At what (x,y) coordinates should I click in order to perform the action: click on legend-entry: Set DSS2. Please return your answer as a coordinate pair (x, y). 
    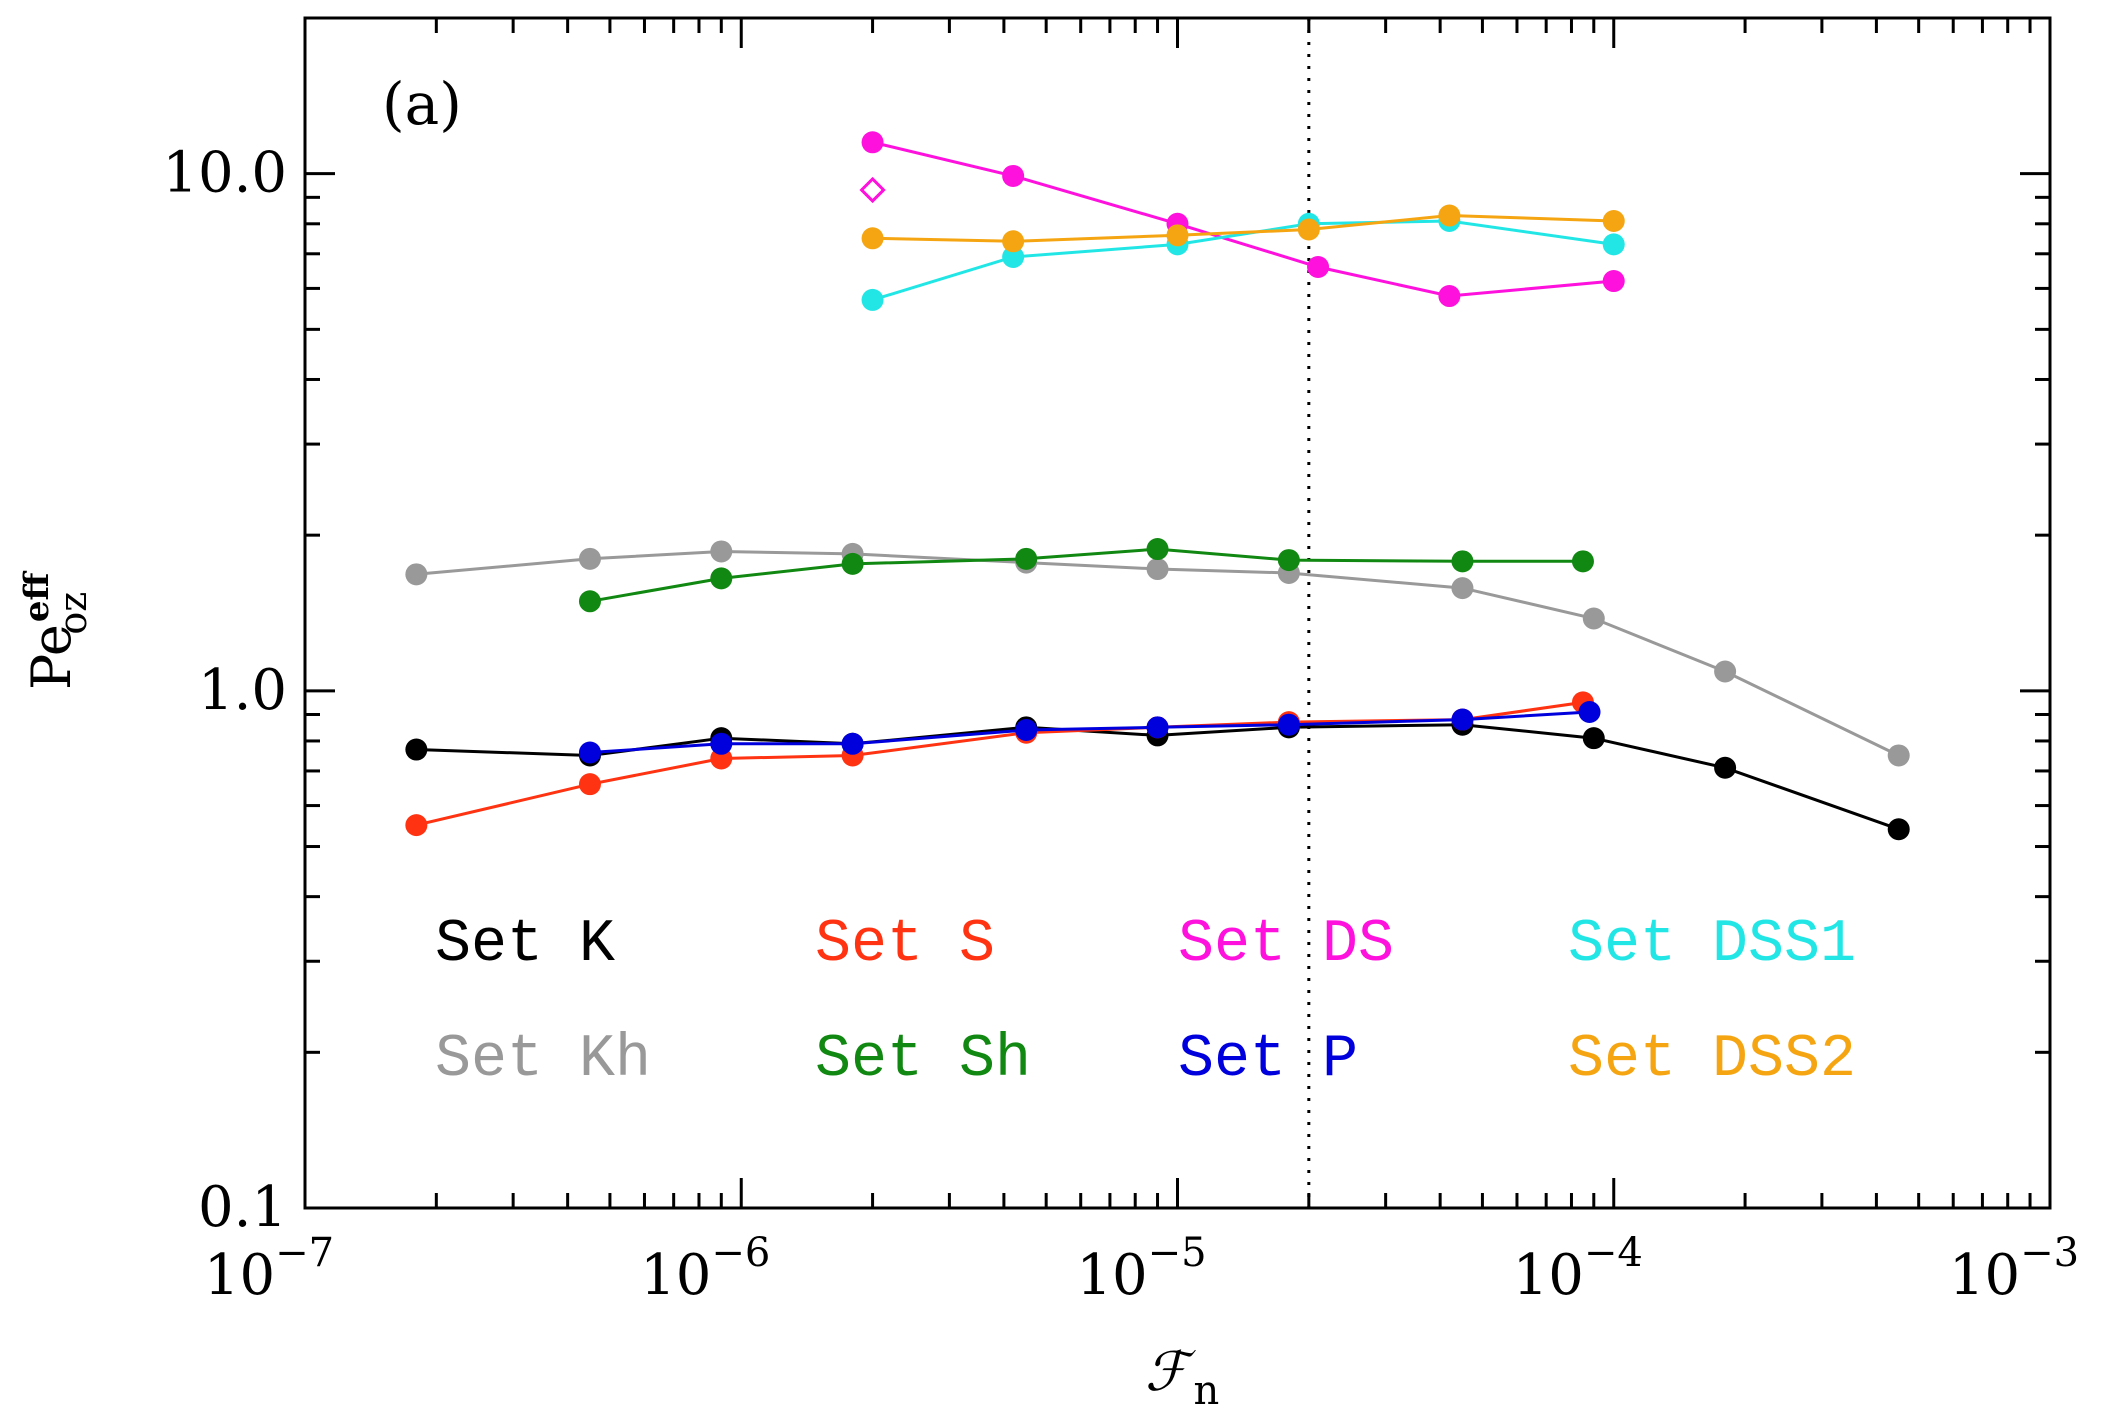
    Looking at the image, I should click on (1712, 1060).